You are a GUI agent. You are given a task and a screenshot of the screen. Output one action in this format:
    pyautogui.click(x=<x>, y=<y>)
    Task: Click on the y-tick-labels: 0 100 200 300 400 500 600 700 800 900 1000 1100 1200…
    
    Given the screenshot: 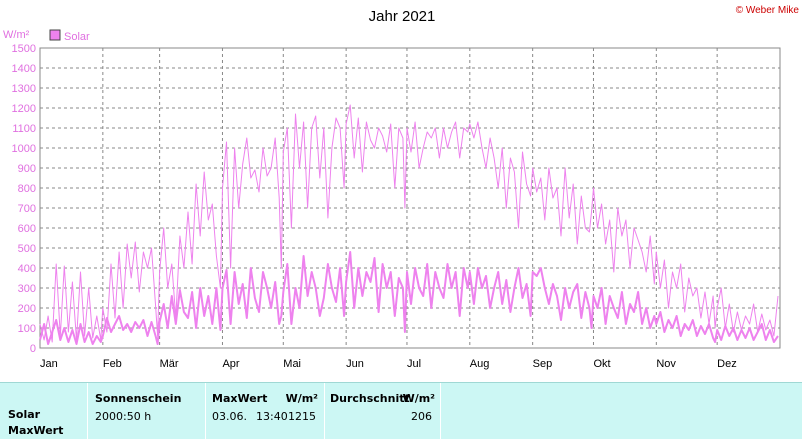 What is the action you would take?
    pyautogui.click(x=24, y=199)
    